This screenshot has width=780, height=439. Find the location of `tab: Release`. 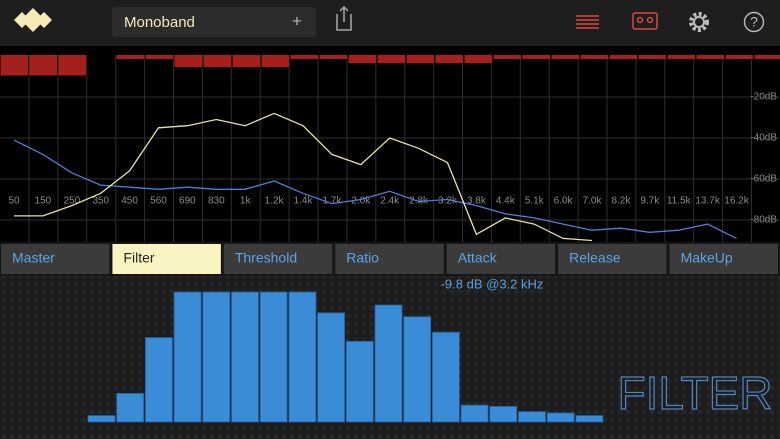

tab: Release is located at coordinates (612, 259).